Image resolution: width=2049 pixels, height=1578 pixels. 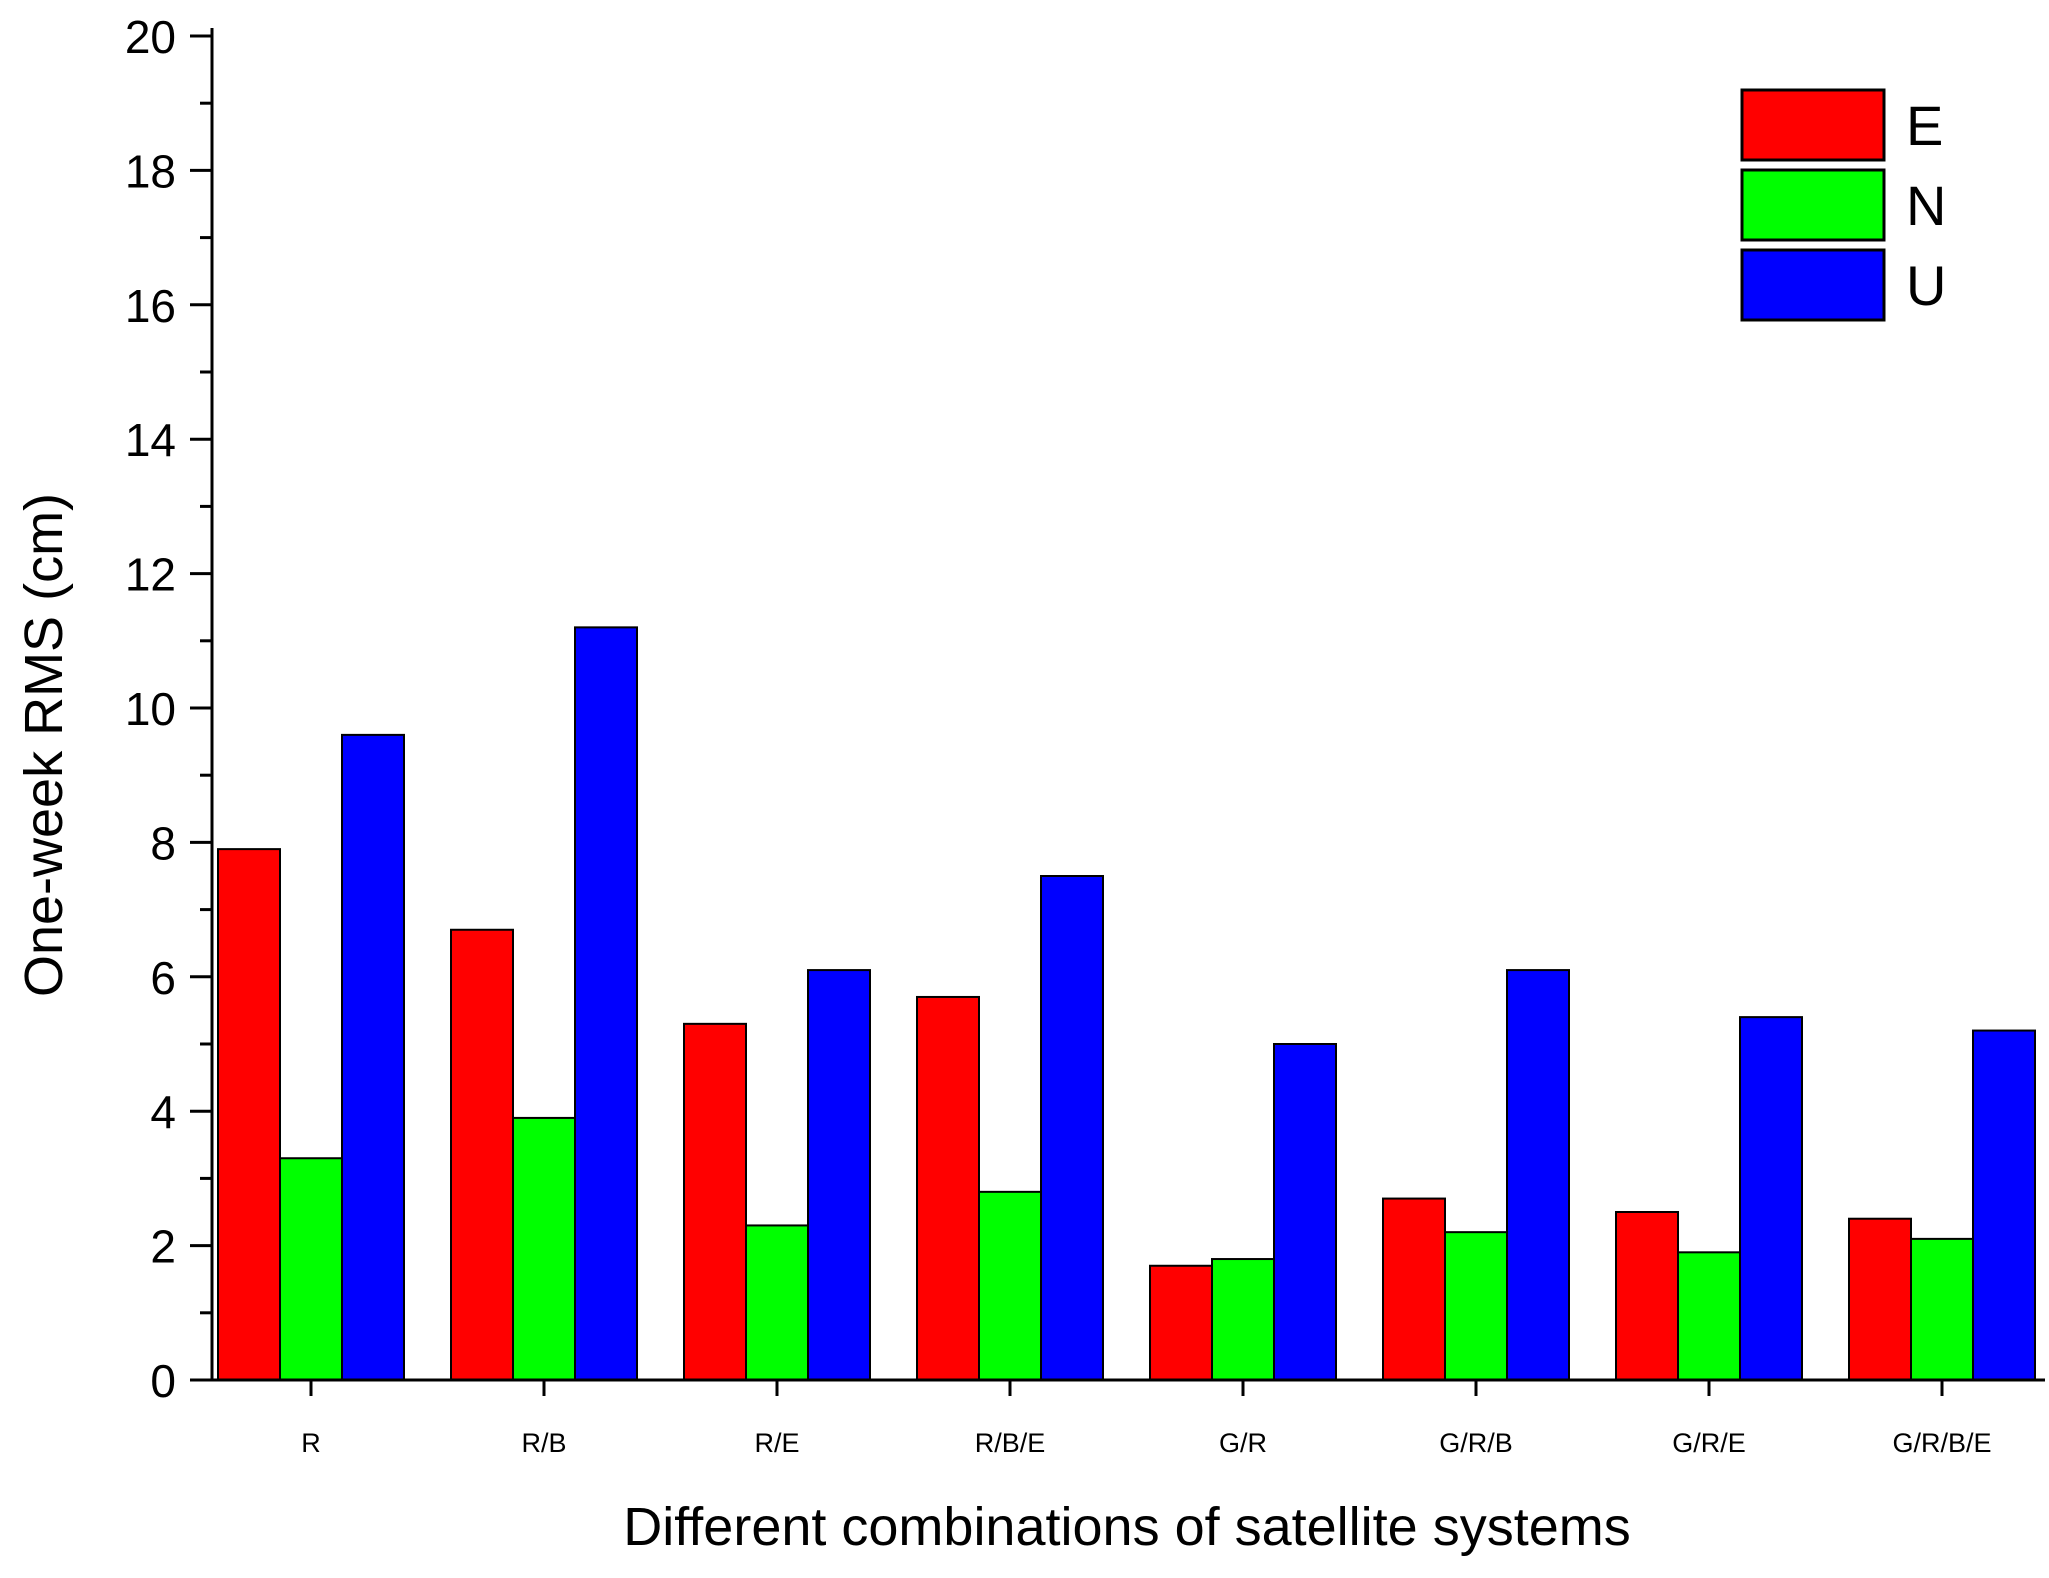 What do you see at coordinates (44, 745) in the screenshot?
I see `y-axis-title: One-week RMS (cm)` at bounding box center [44, 745].